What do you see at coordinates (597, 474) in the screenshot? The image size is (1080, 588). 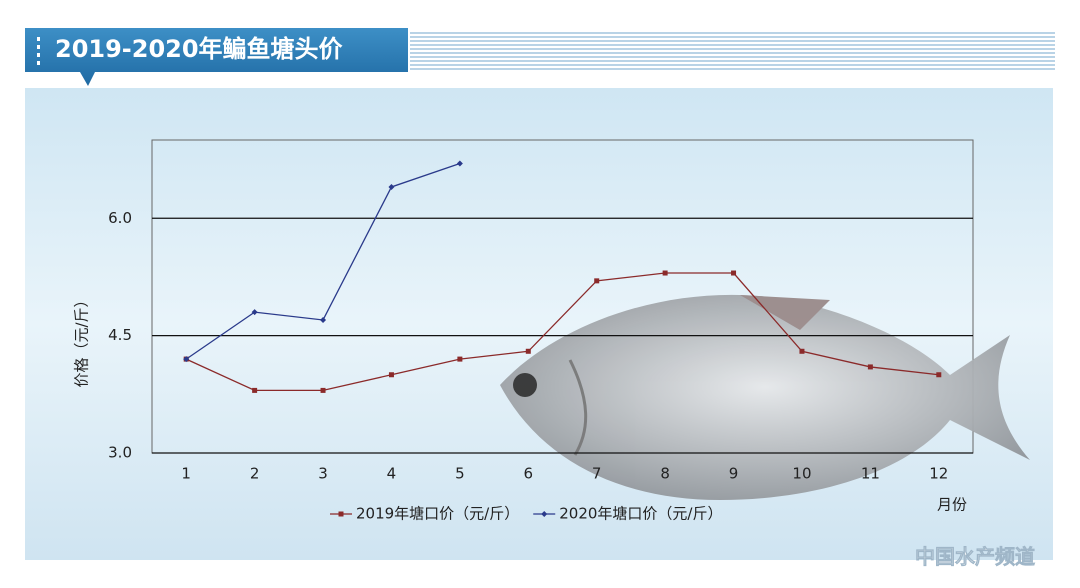 I see `x-tick-label: 7` at bounding box center [597, 474].